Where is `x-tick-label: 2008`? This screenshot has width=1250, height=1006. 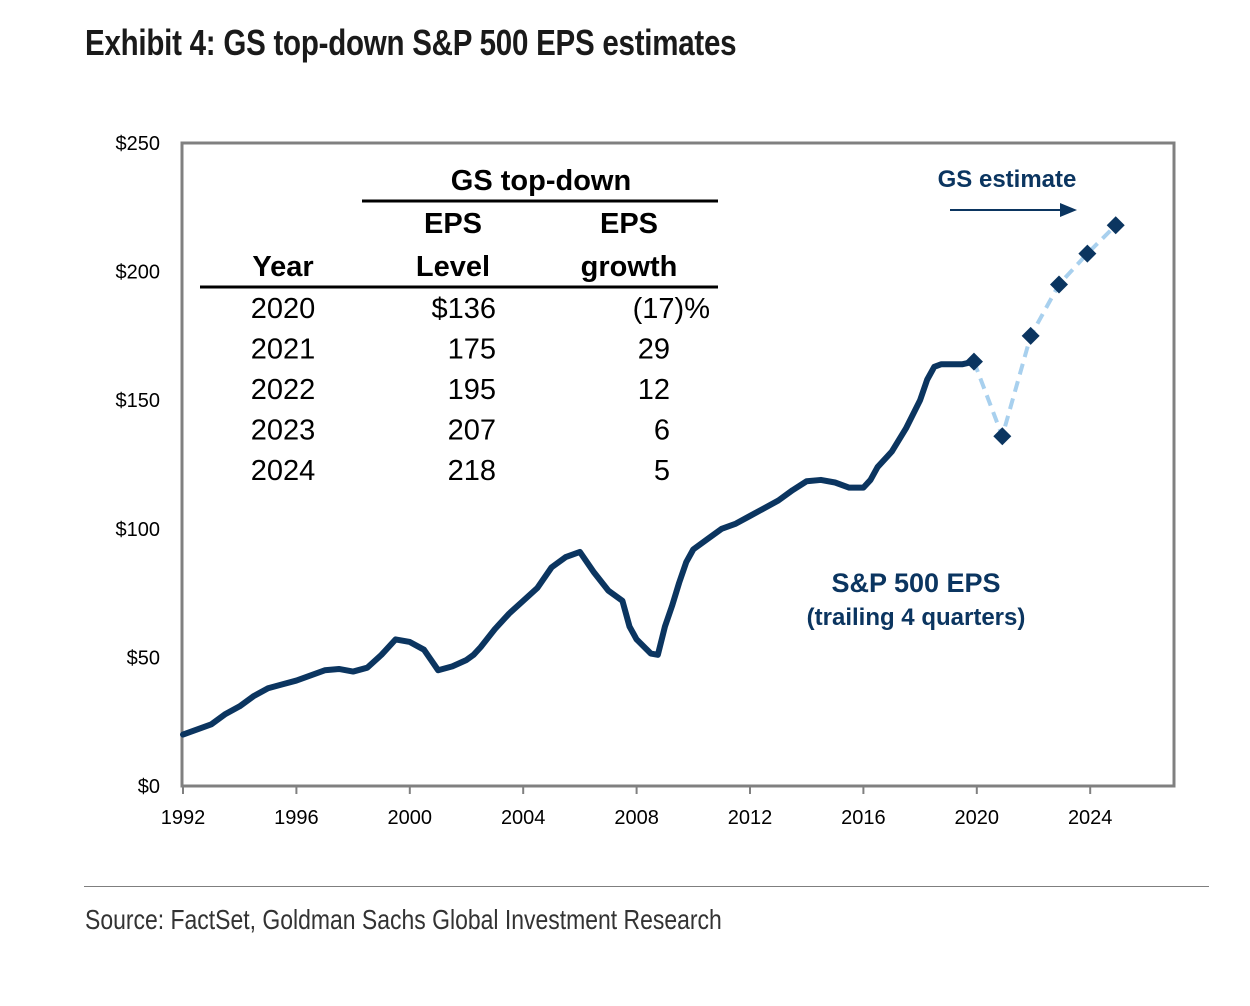
x-tick-label: 2008 is located at coordinates (636, 818).